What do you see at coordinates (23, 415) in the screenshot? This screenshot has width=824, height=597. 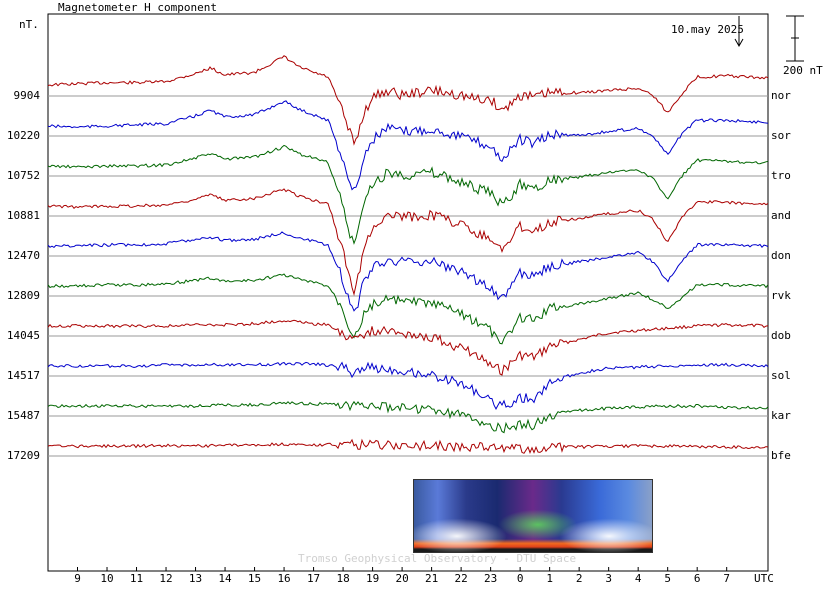 I see `baseline-value-kar: 15487` at bounding box center [23, 415].